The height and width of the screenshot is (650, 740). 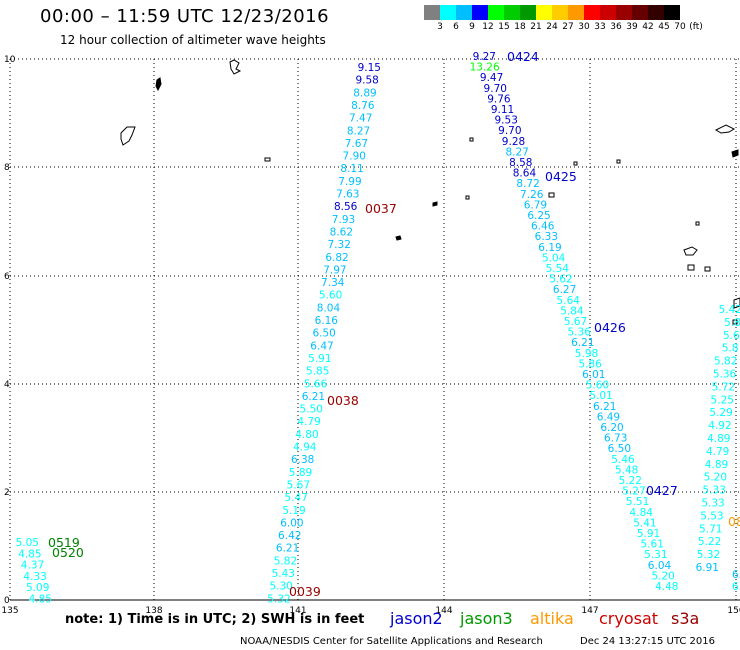 I want to click on track-a-value: 8.04, so click(x=329, y=308).